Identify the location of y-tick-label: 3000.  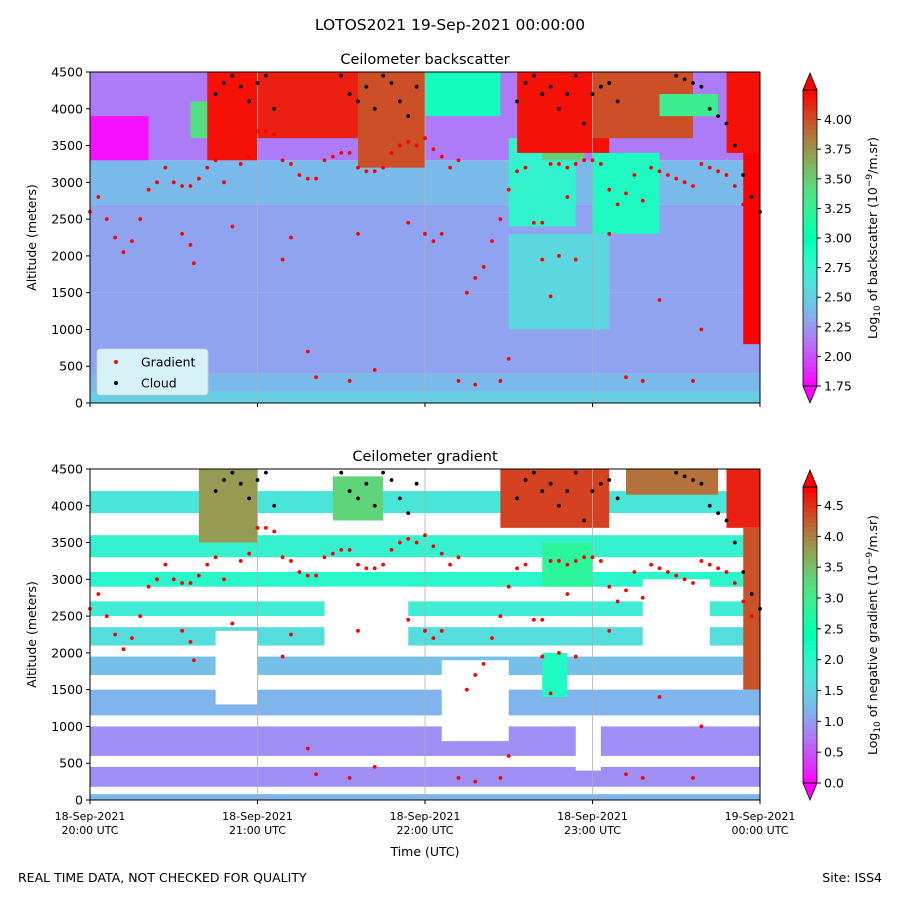
(67, 182).